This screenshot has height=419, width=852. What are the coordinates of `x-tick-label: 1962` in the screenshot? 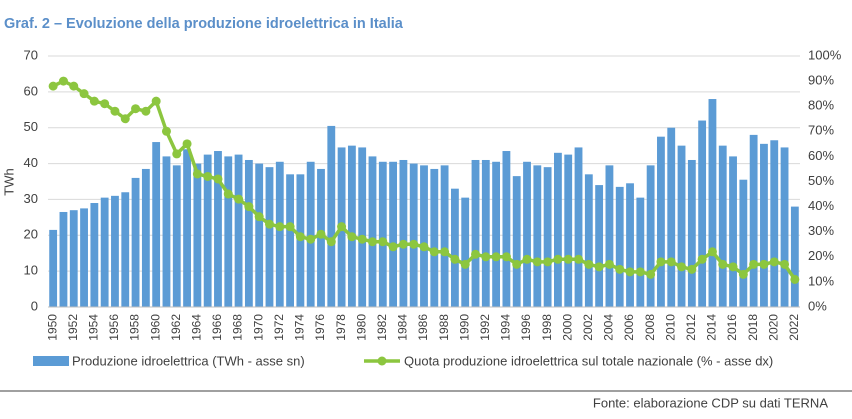 It's located at (176, 327).